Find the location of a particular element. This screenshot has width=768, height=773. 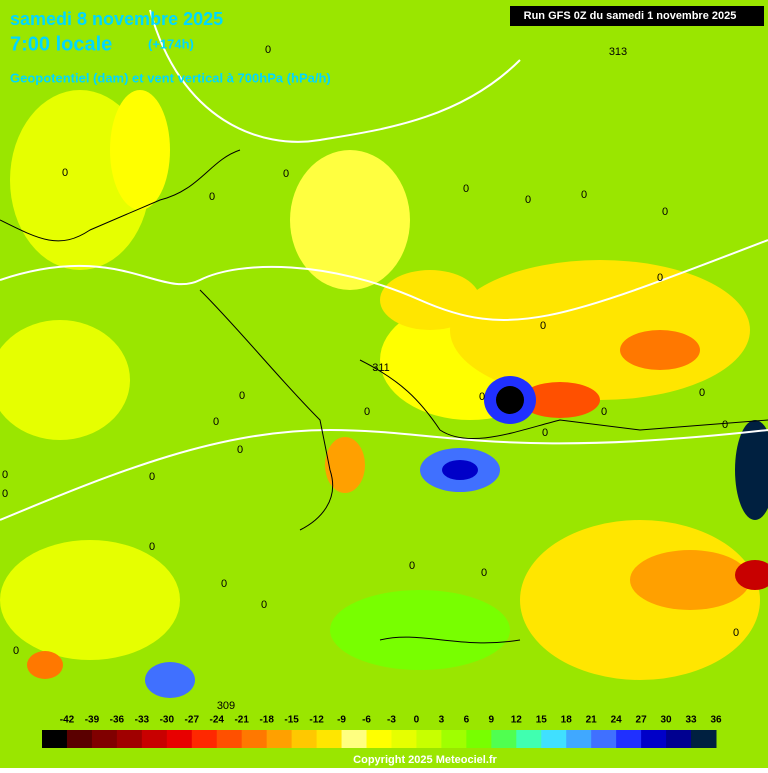

contour-label: 309 is located at coordinates (226, 706).